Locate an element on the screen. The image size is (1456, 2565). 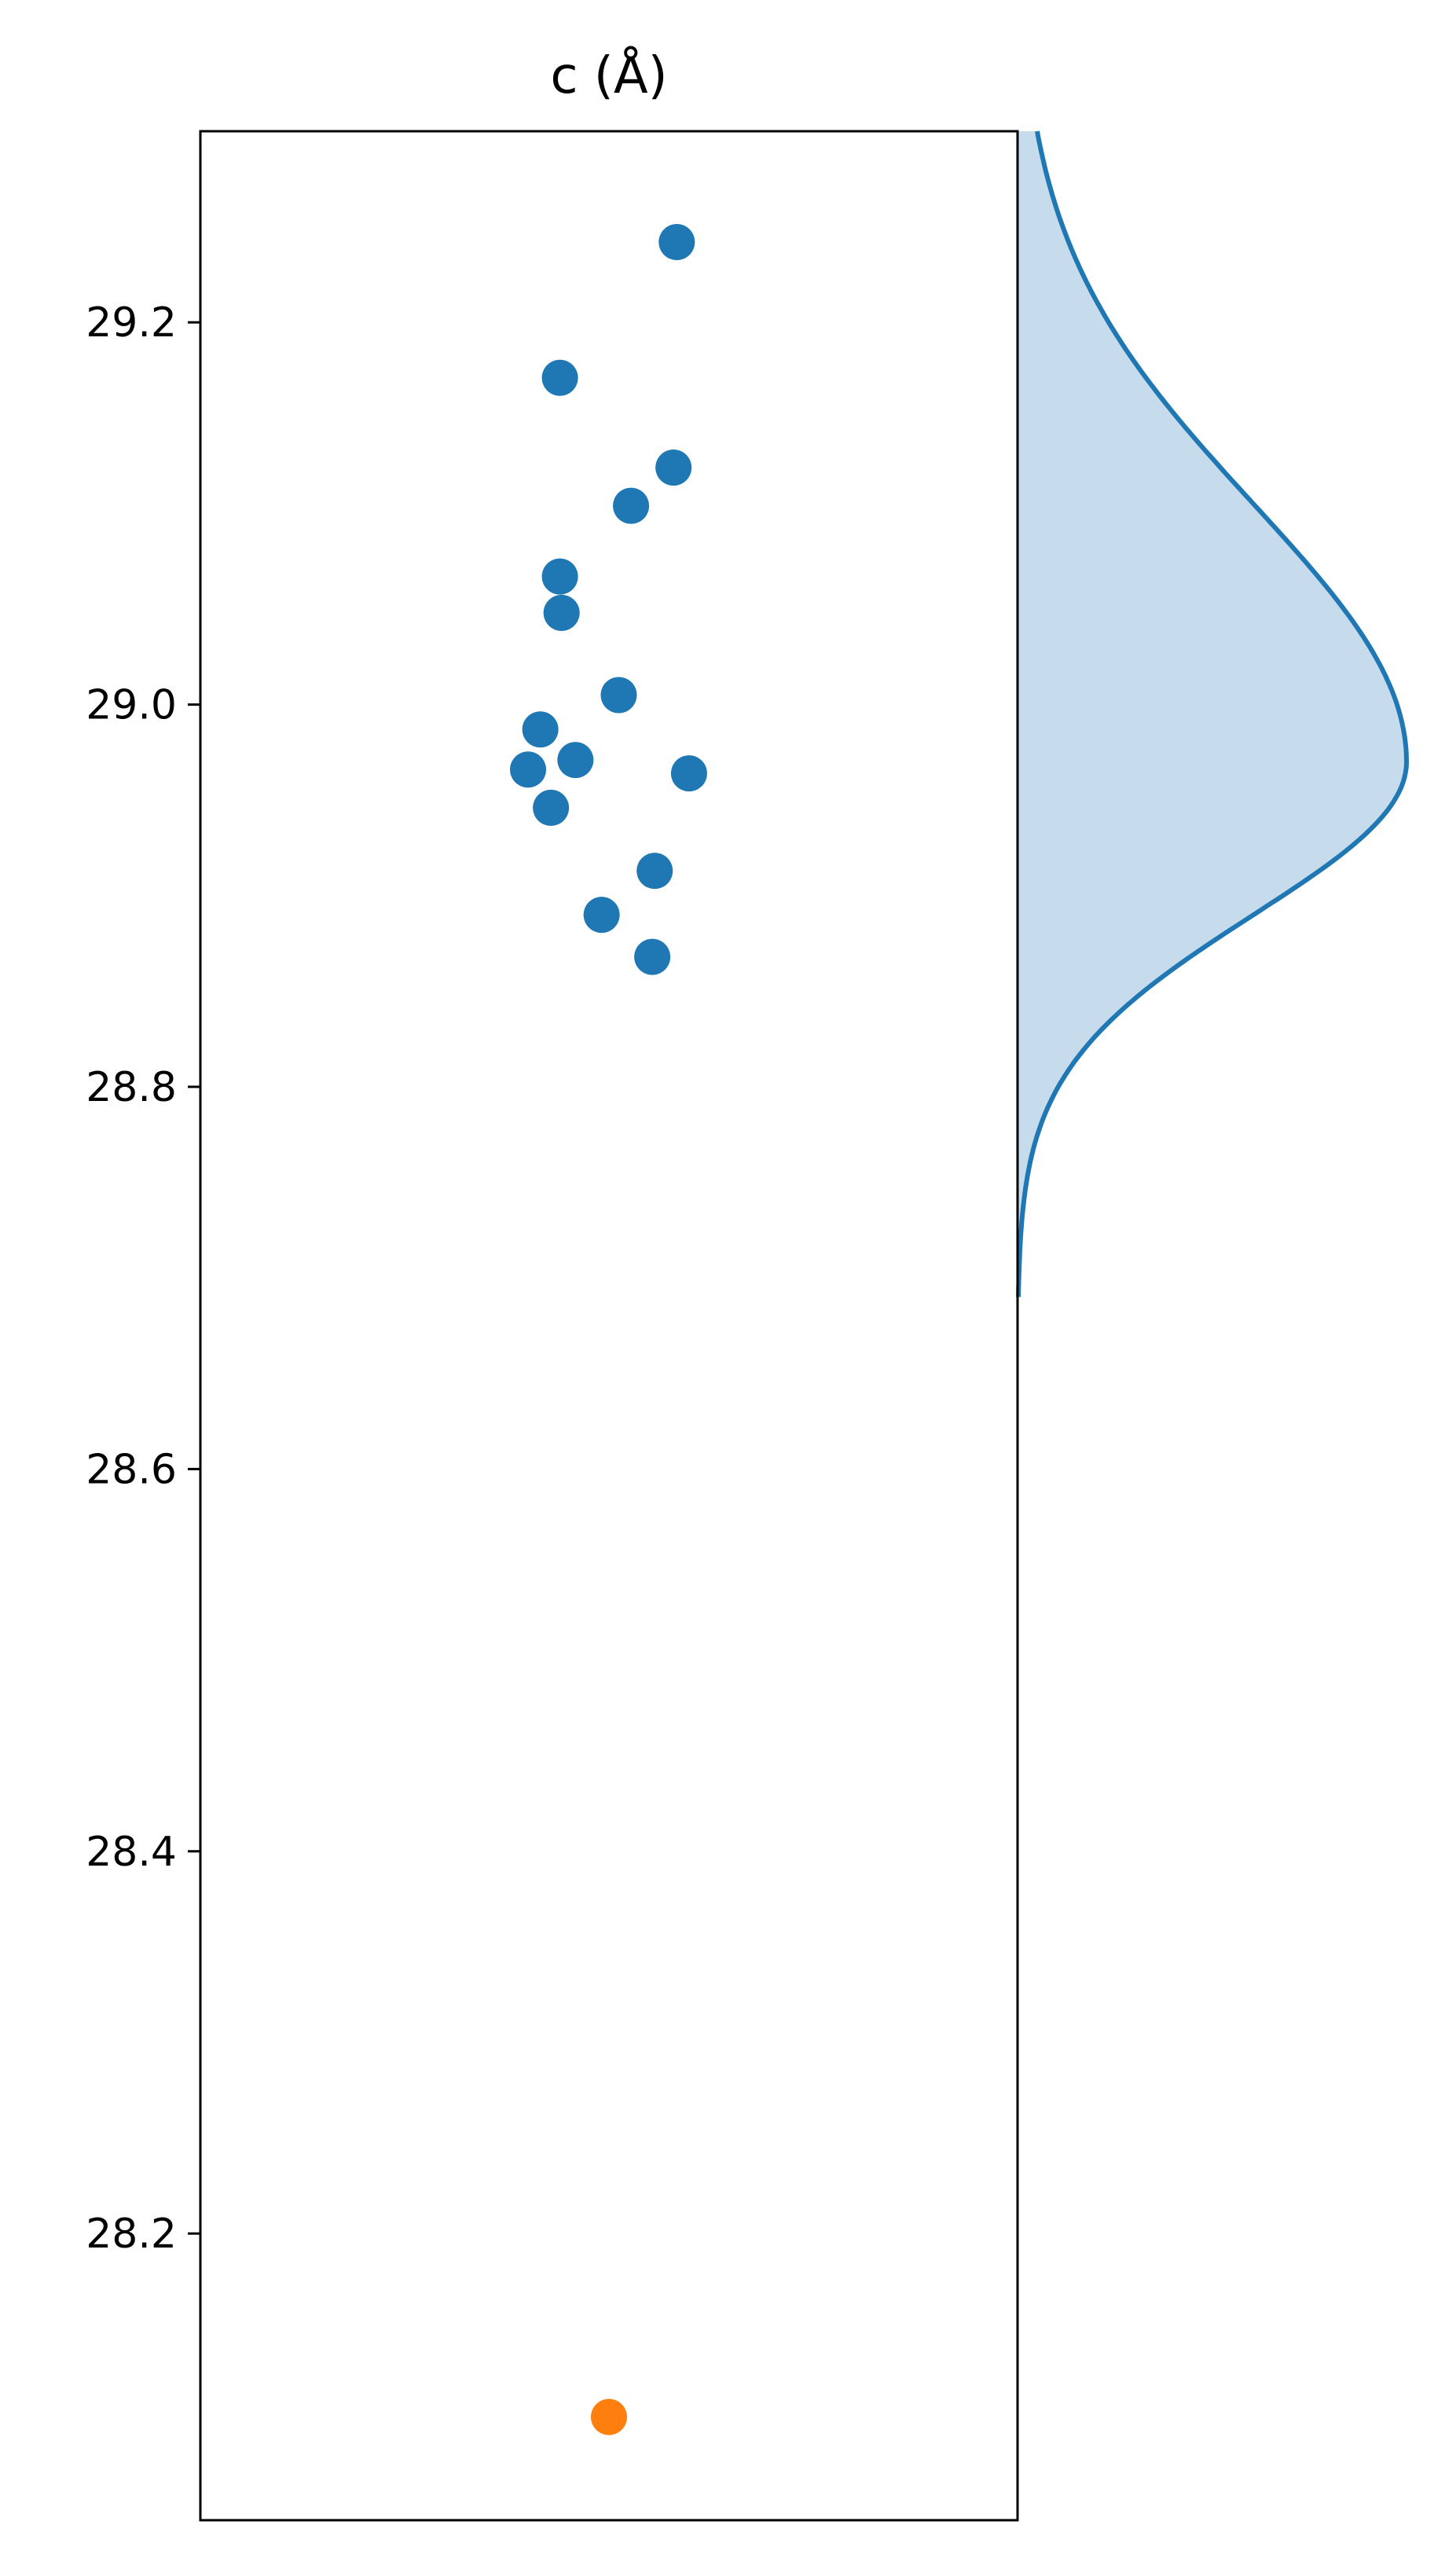
scatter-points is located at coordinates (608, 1330).